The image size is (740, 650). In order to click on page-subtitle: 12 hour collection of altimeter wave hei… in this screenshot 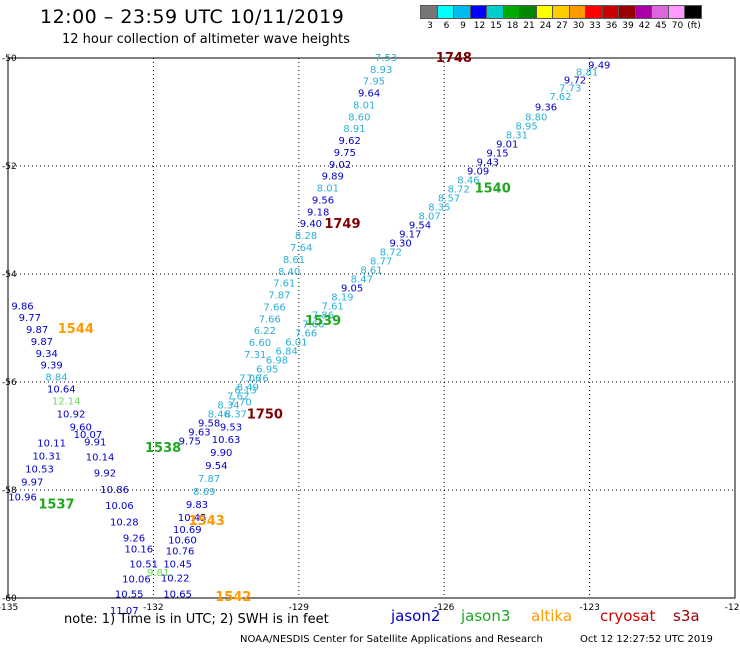, I will do `click(206, 39)`.